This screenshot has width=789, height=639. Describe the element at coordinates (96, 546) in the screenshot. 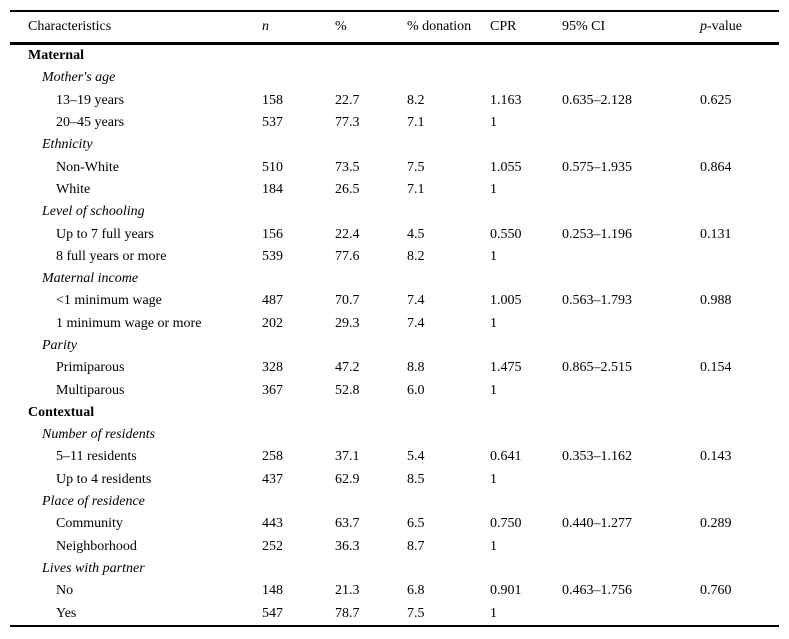

I see `cell-label: Neighborhood` at that location.